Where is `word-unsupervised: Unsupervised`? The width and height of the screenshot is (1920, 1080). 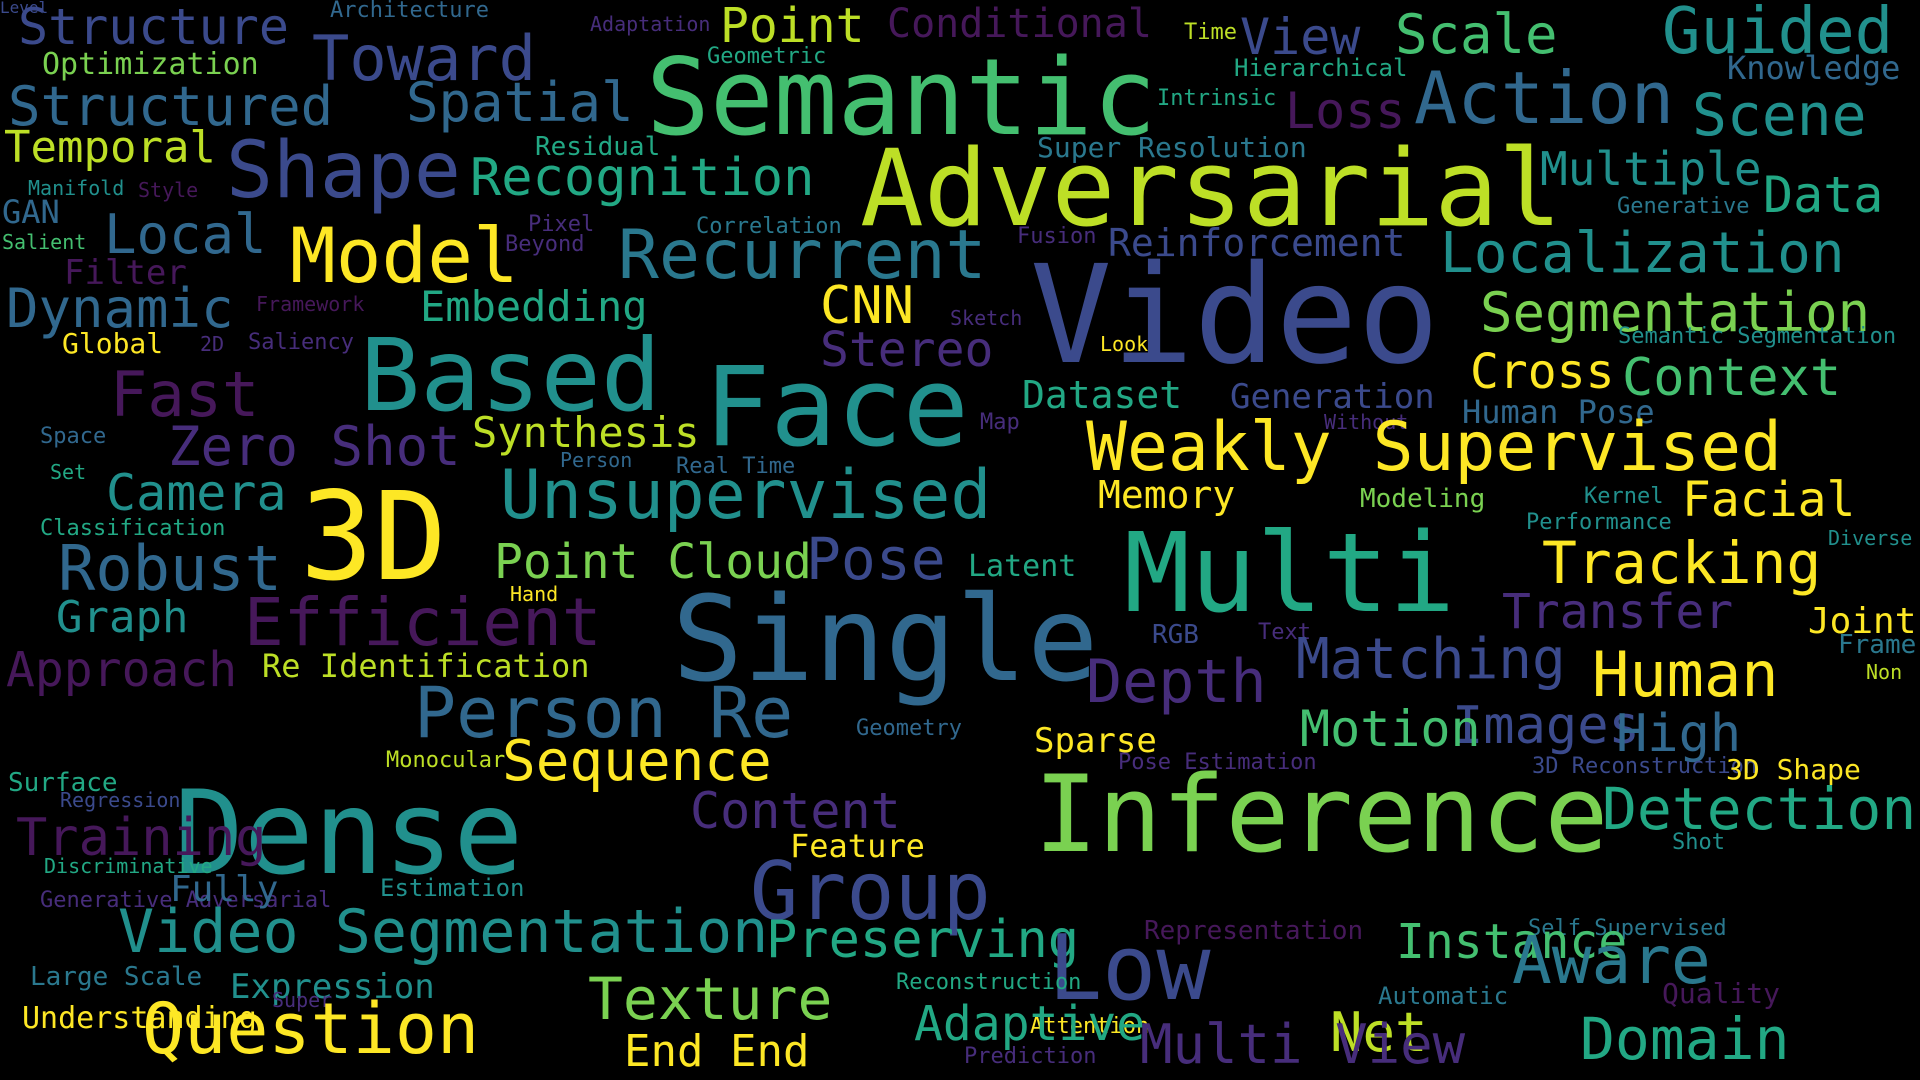
word-unsupervised: Unsupervised is located at coordinates (746, 495).